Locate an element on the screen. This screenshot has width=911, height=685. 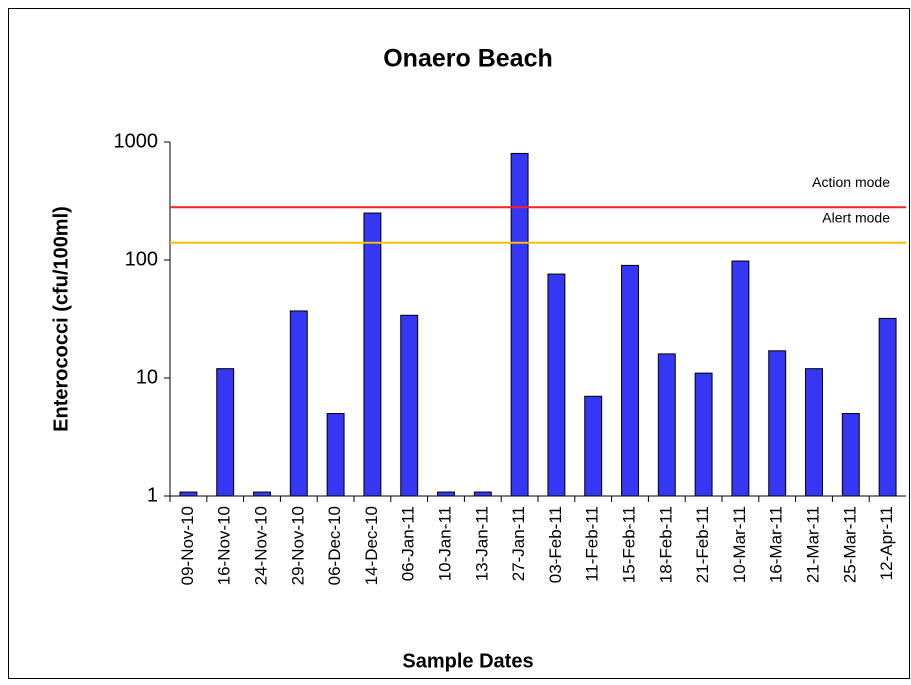
x-axis-label: Sample Dates is located at coordinates (467, 661).